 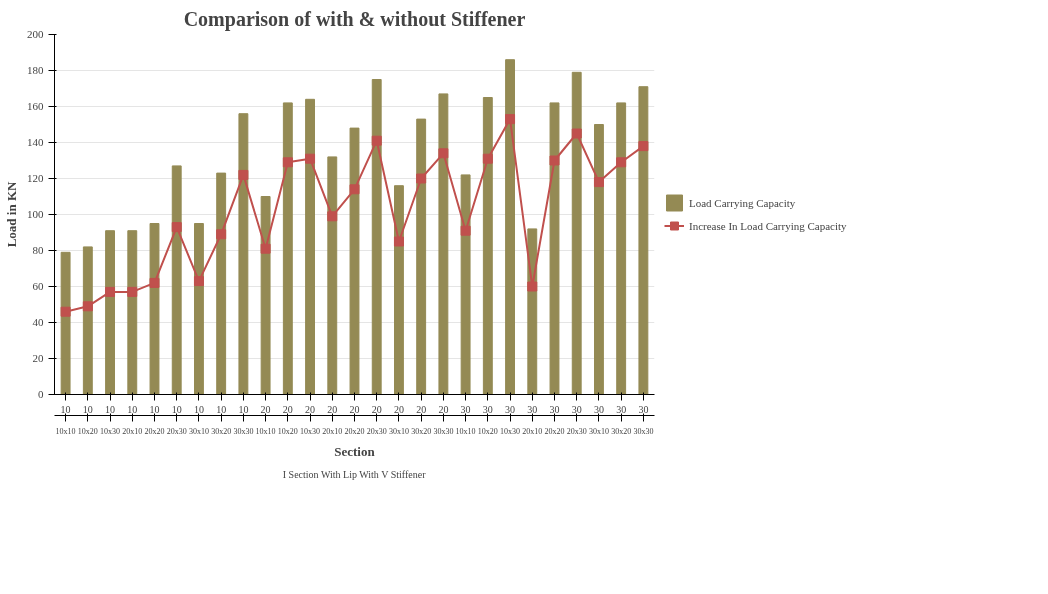 What do you see at coordinates (265, 419) in the screenshot?
I see `category-label: 20 10x10` at bounding box center [265, 419].